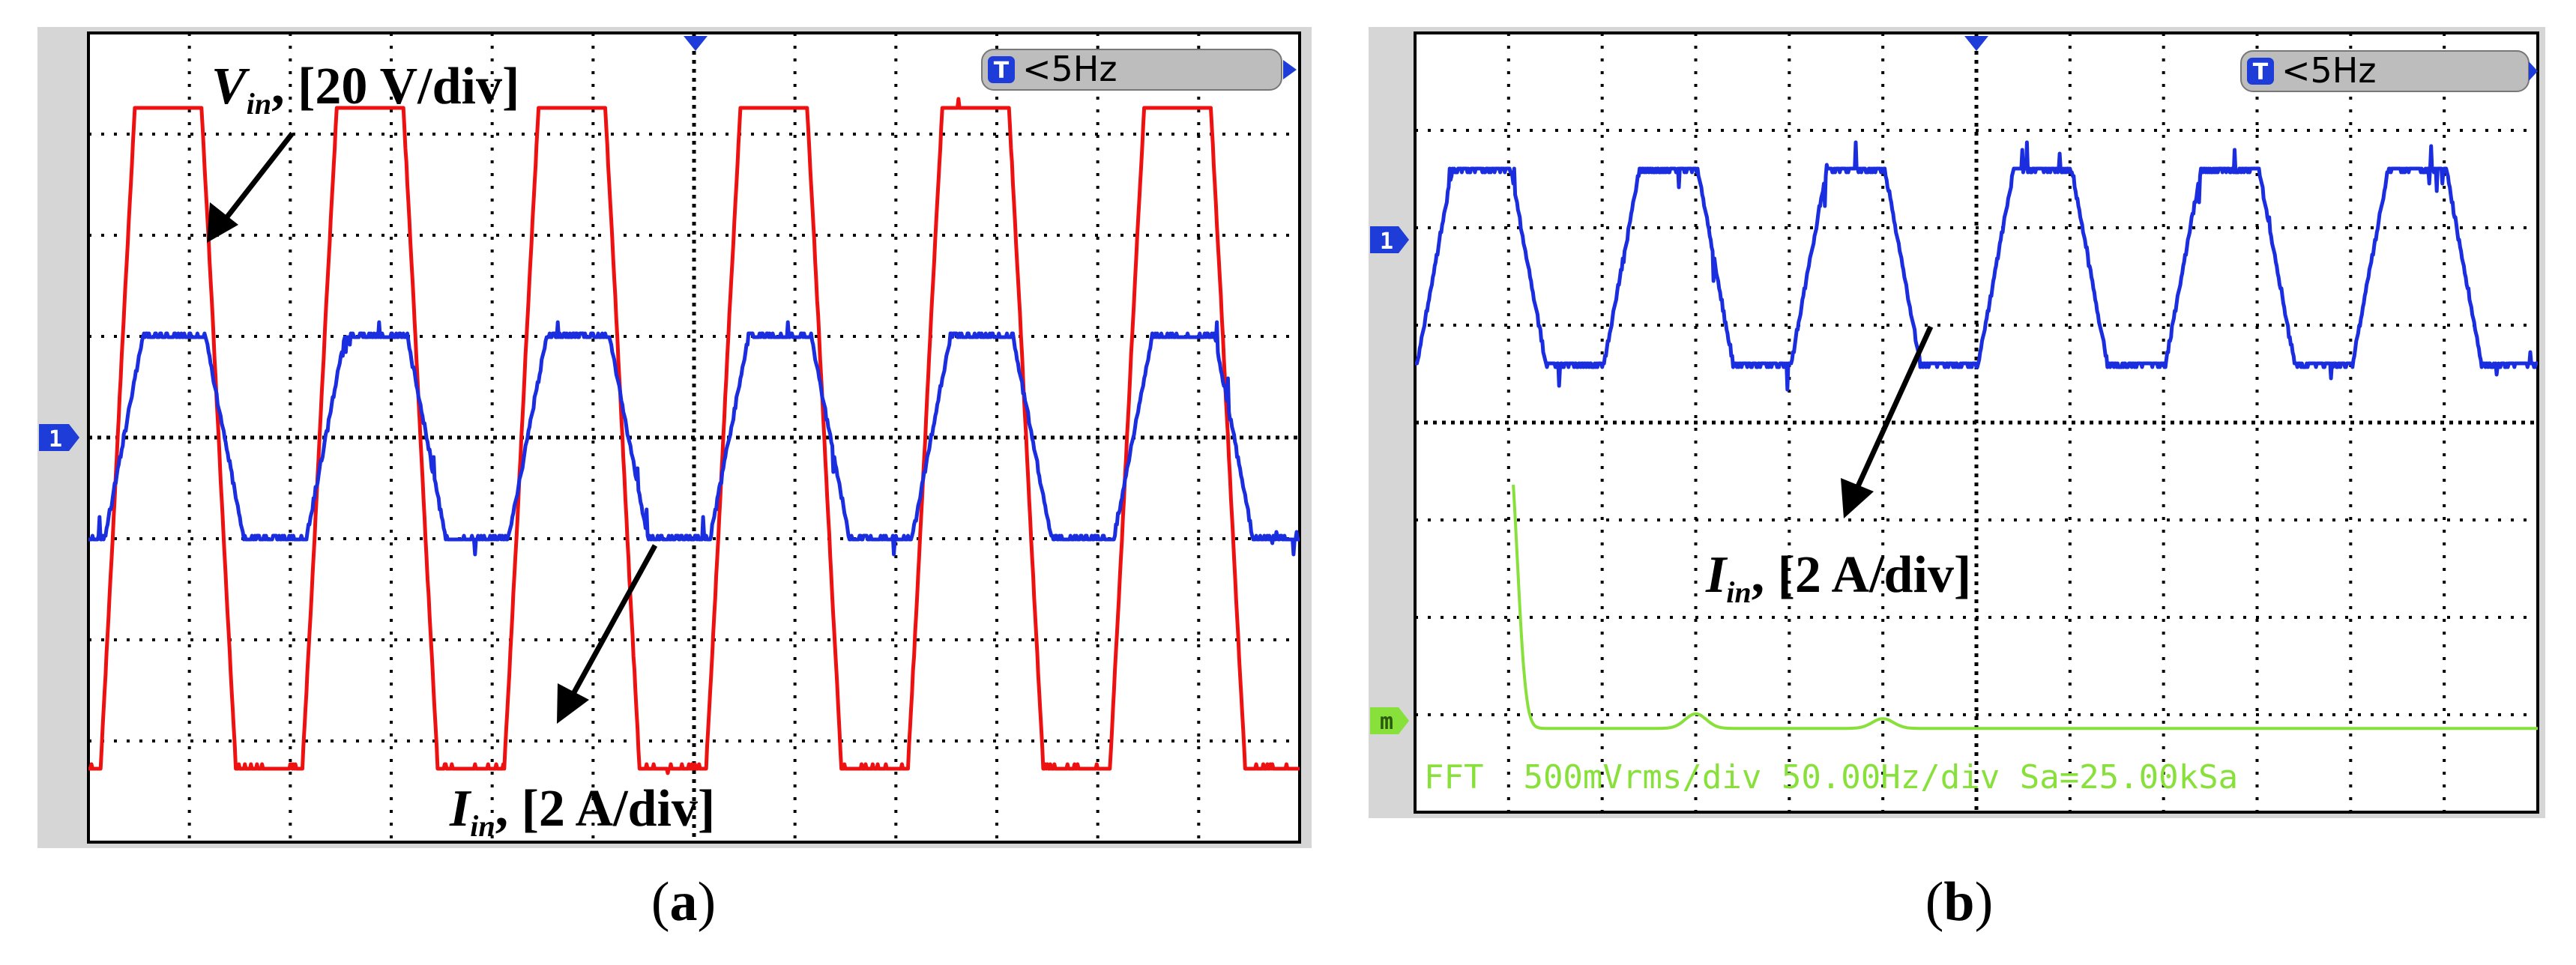 The height and width of the screenshot is (965, 2576). Describe the element at coordinates (251, 187) in the screenshot. I see `vin-arrow` at that location.